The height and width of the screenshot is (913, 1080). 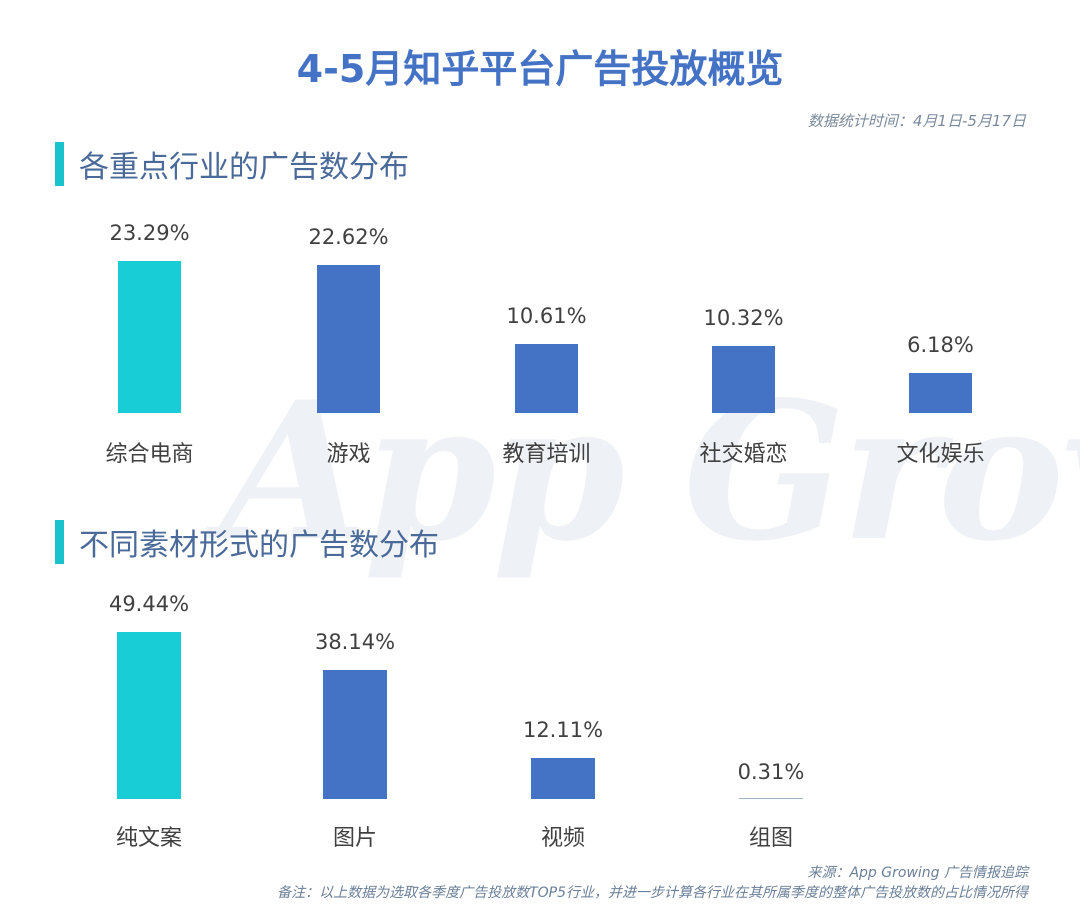 I want to click on category-label: 视频, so click(x=562, y=838).